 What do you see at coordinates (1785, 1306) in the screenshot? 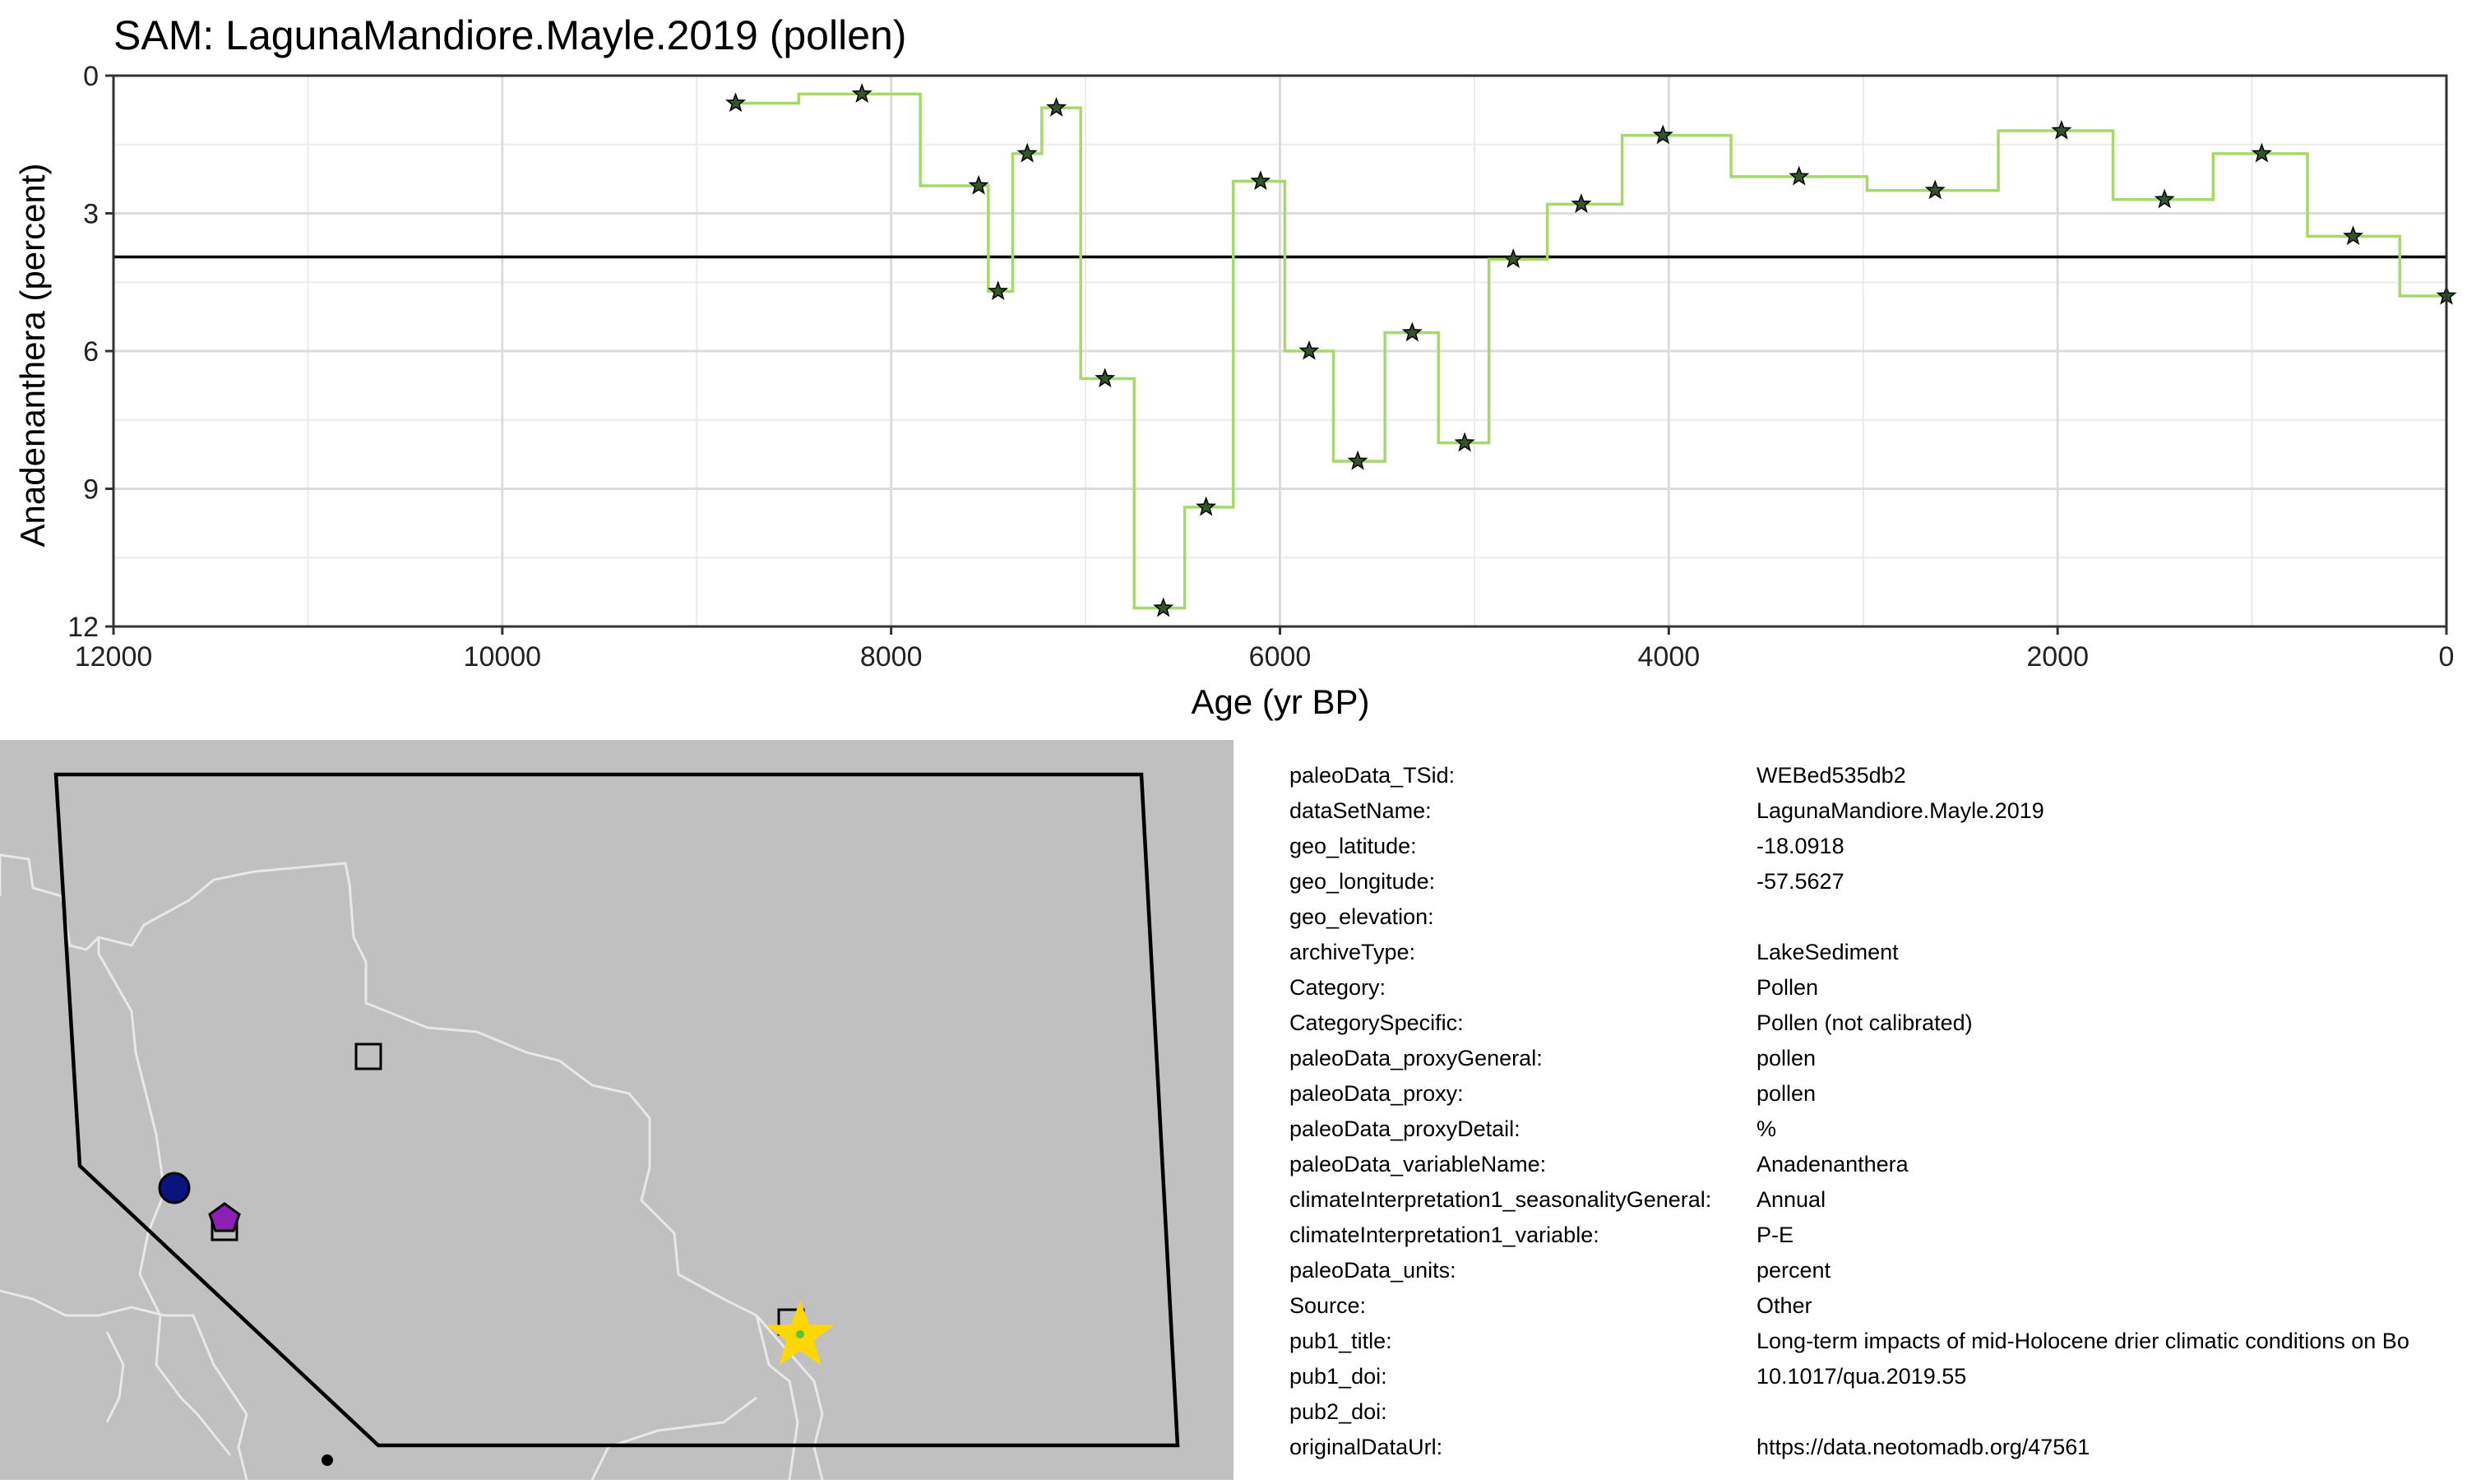
I see `metadata-value: Other` at bounding box center [1785, 1306].